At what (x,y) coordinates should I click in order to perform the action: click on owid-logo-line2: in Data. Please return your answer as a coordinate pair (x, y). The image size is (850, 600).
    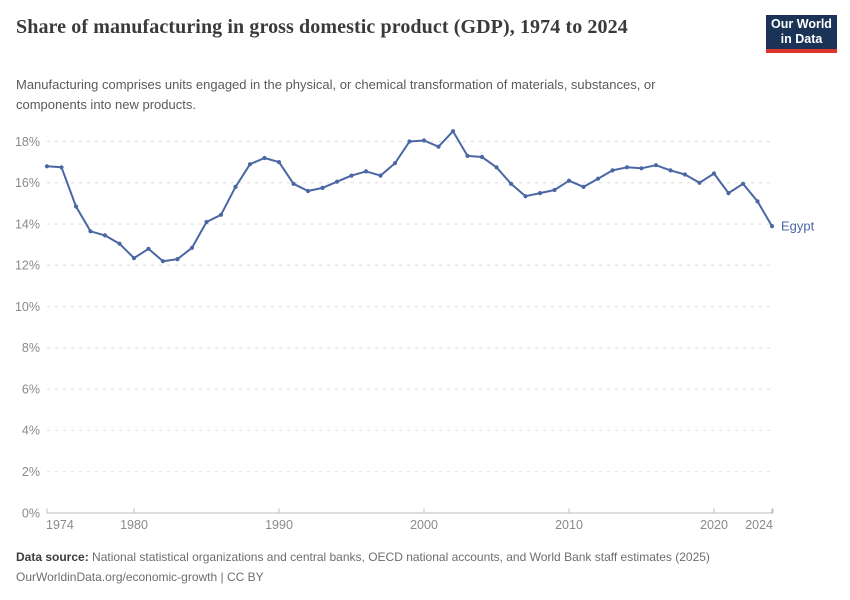
    Looking at the image, I should click on (801, 39).